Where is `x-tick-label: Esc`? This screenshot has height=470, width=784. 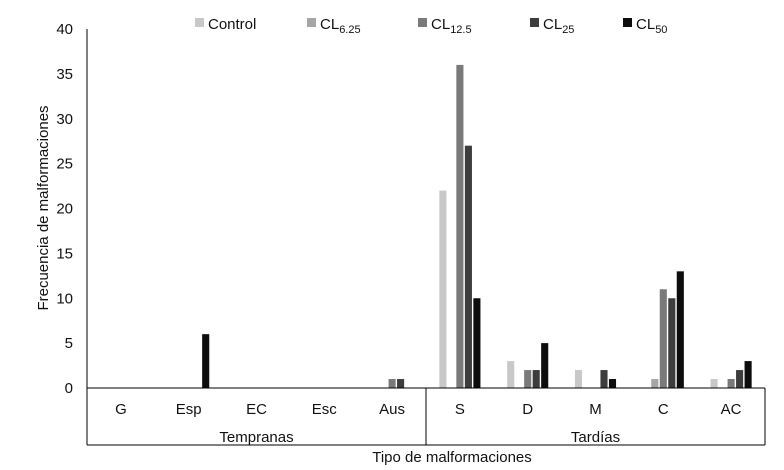 x-tick-label: Esc is located at coordinates (325, 409).